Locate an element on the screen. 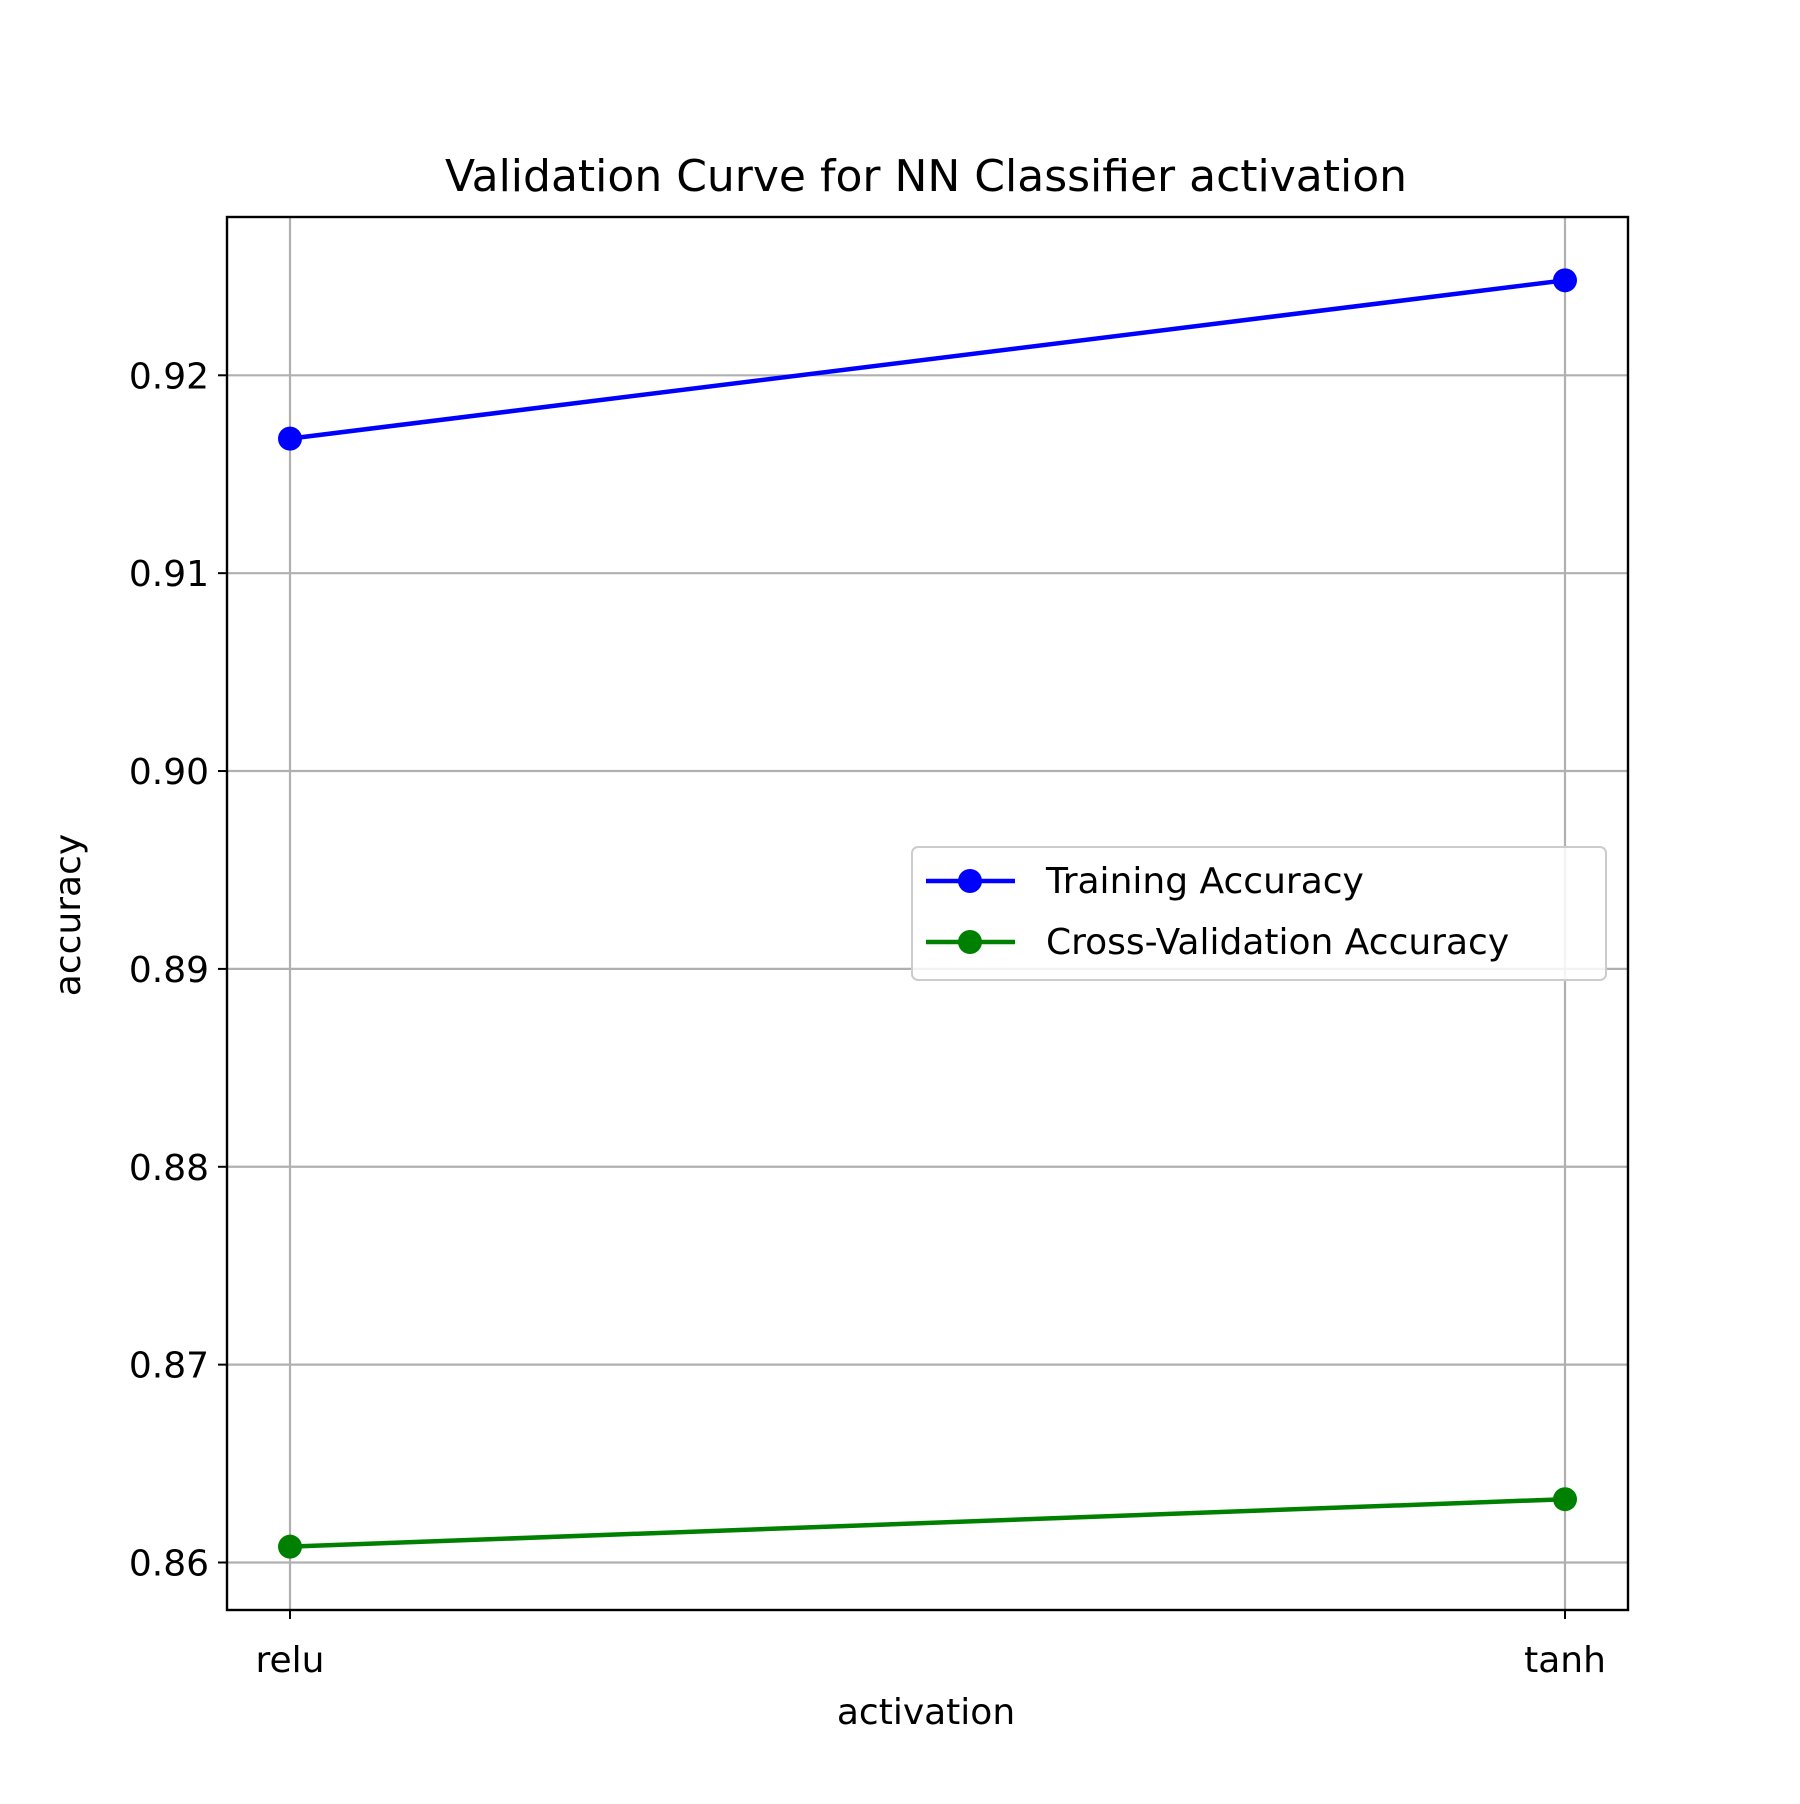 The height and width of the screenshot is (1804, 1800). y-tick-label: 0.91 is located at coordinates (169, 574).